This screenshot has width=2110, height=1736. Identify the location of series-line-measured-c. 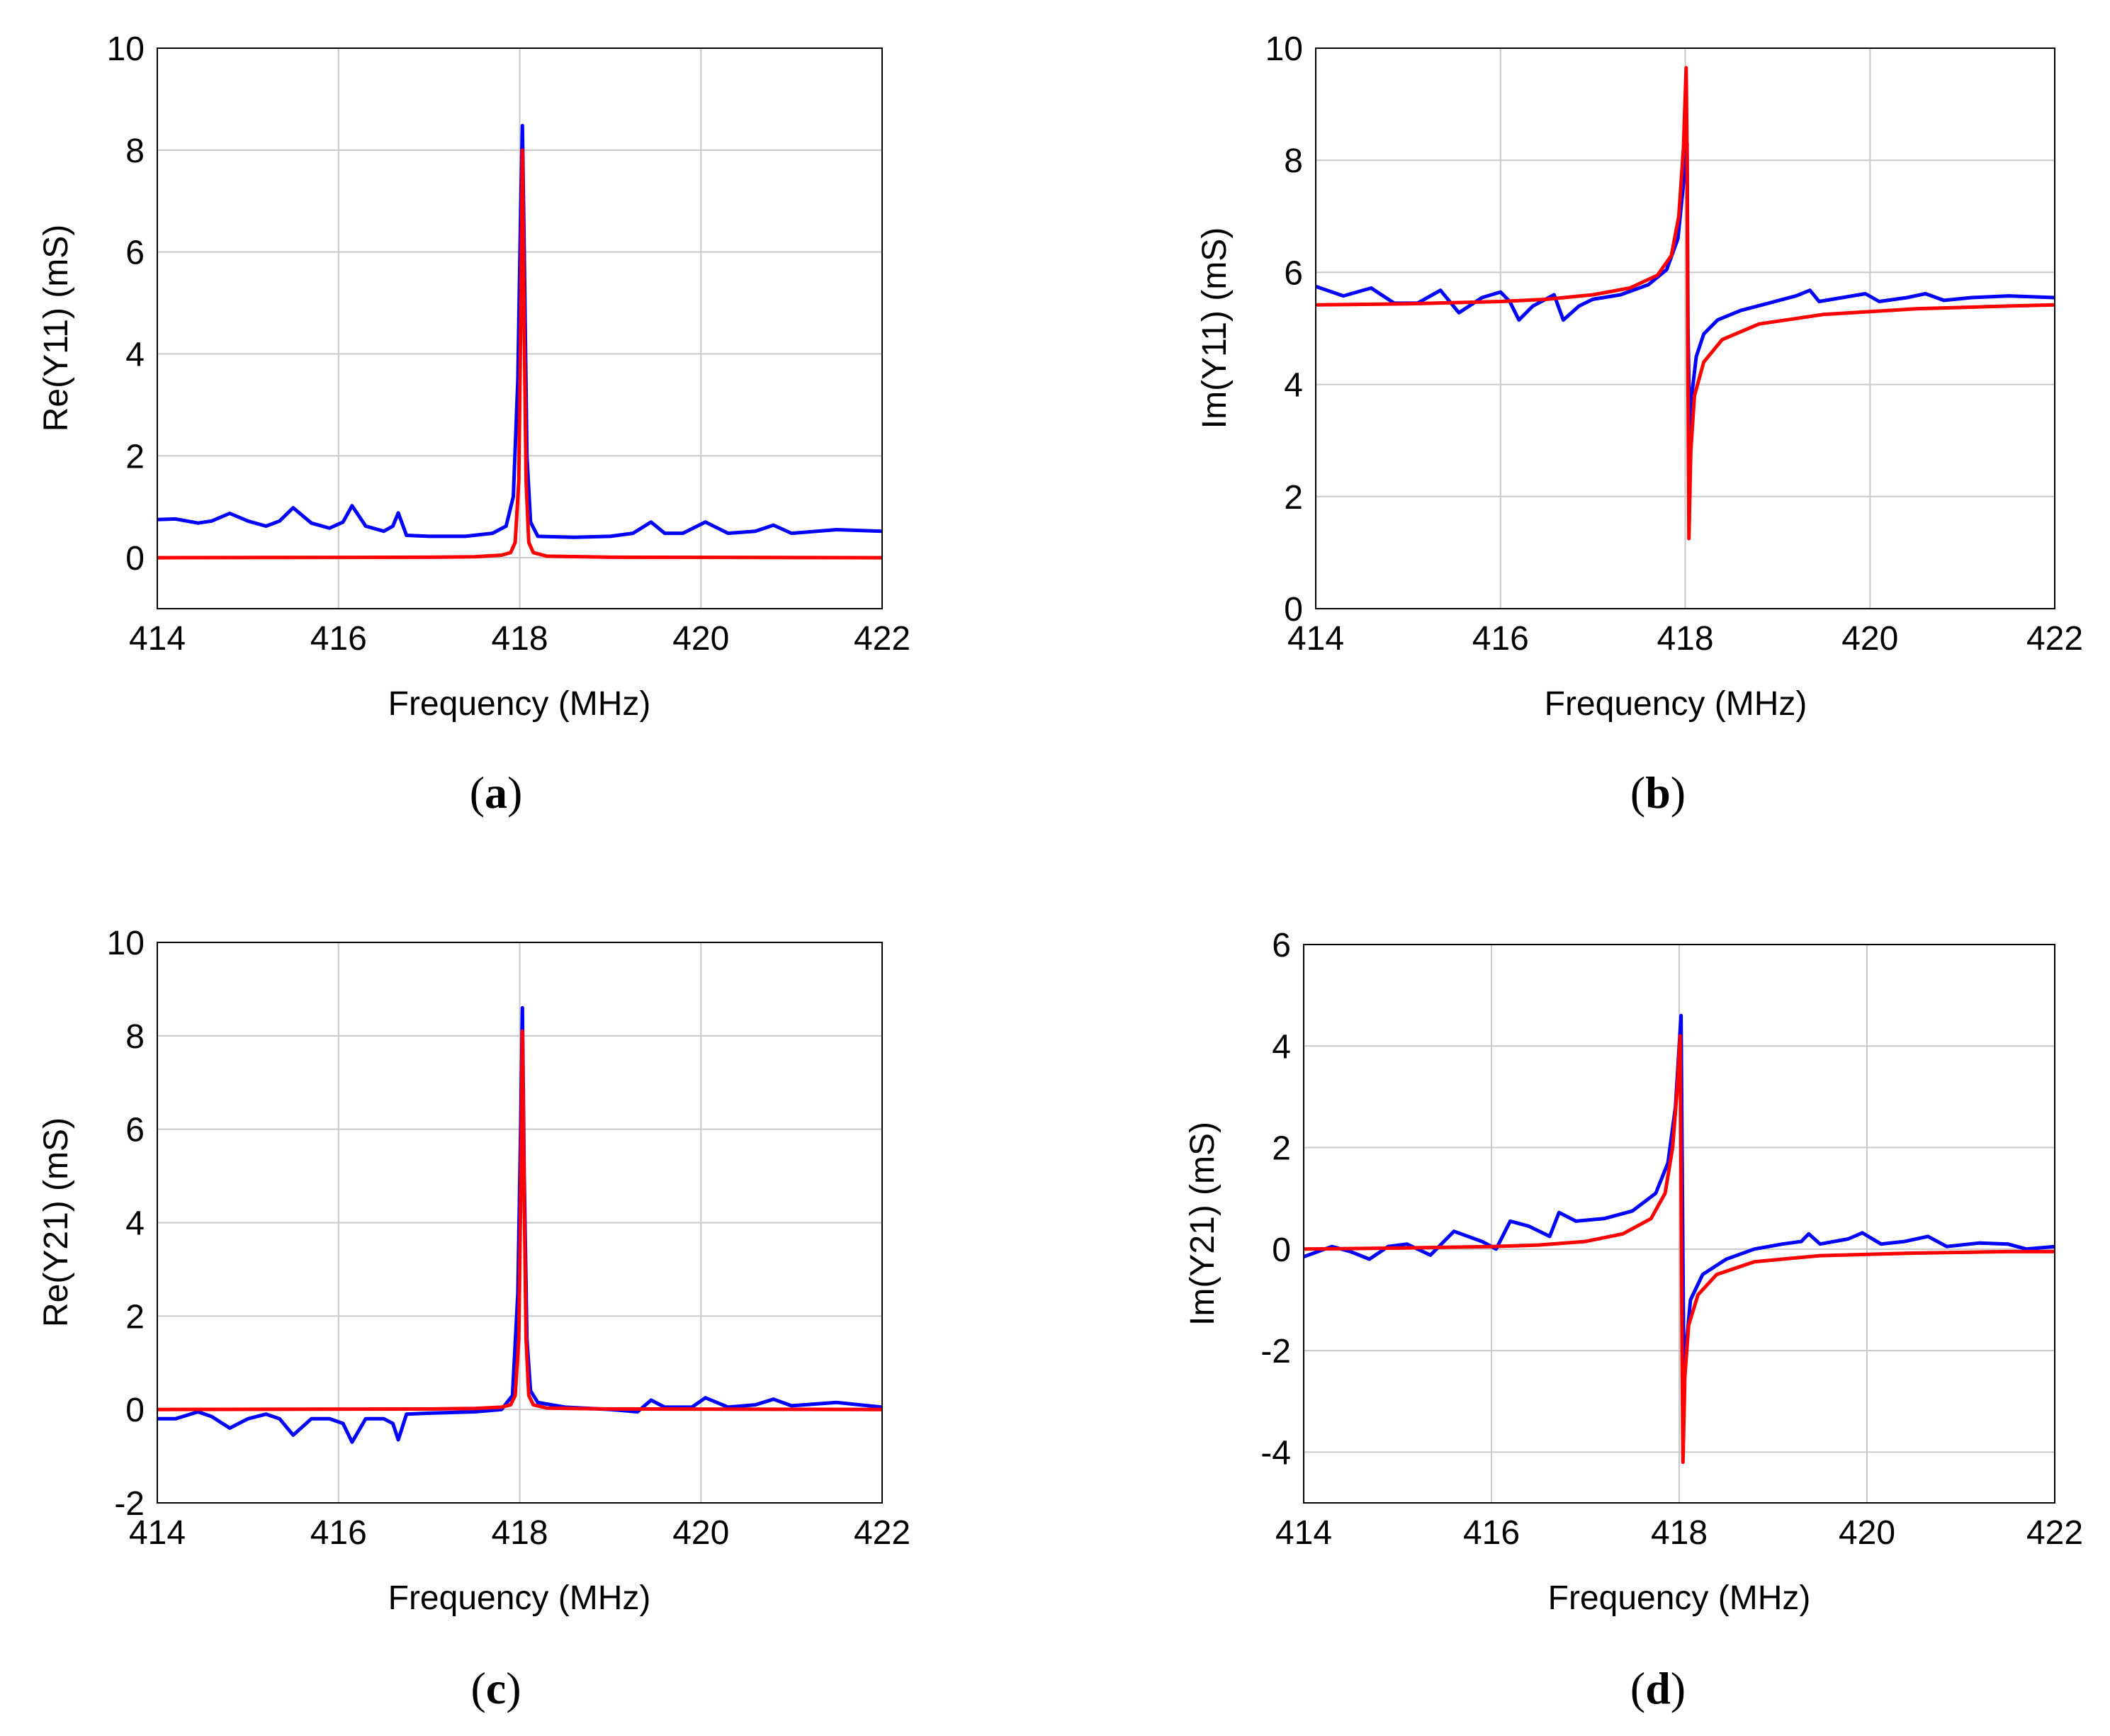
(519, 1224).